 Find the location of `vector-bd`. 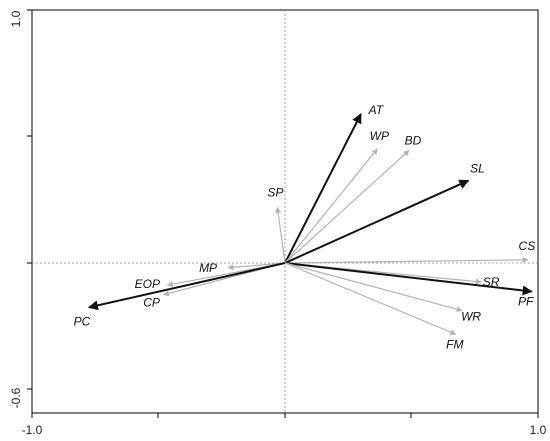

vector-bd is located at coordinates (347, 207).